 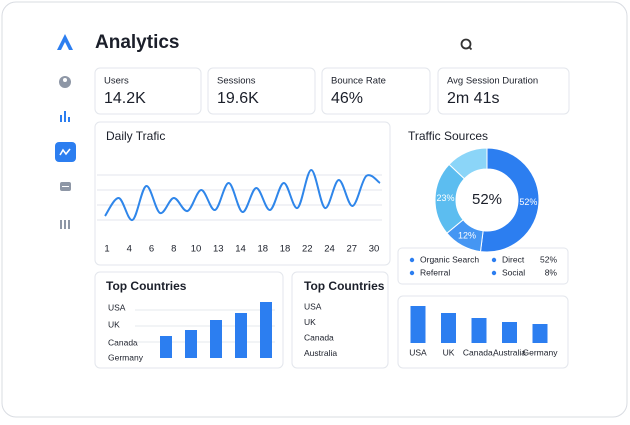 I want to click on x-tick-label: 27, so click(x=351, y=249).